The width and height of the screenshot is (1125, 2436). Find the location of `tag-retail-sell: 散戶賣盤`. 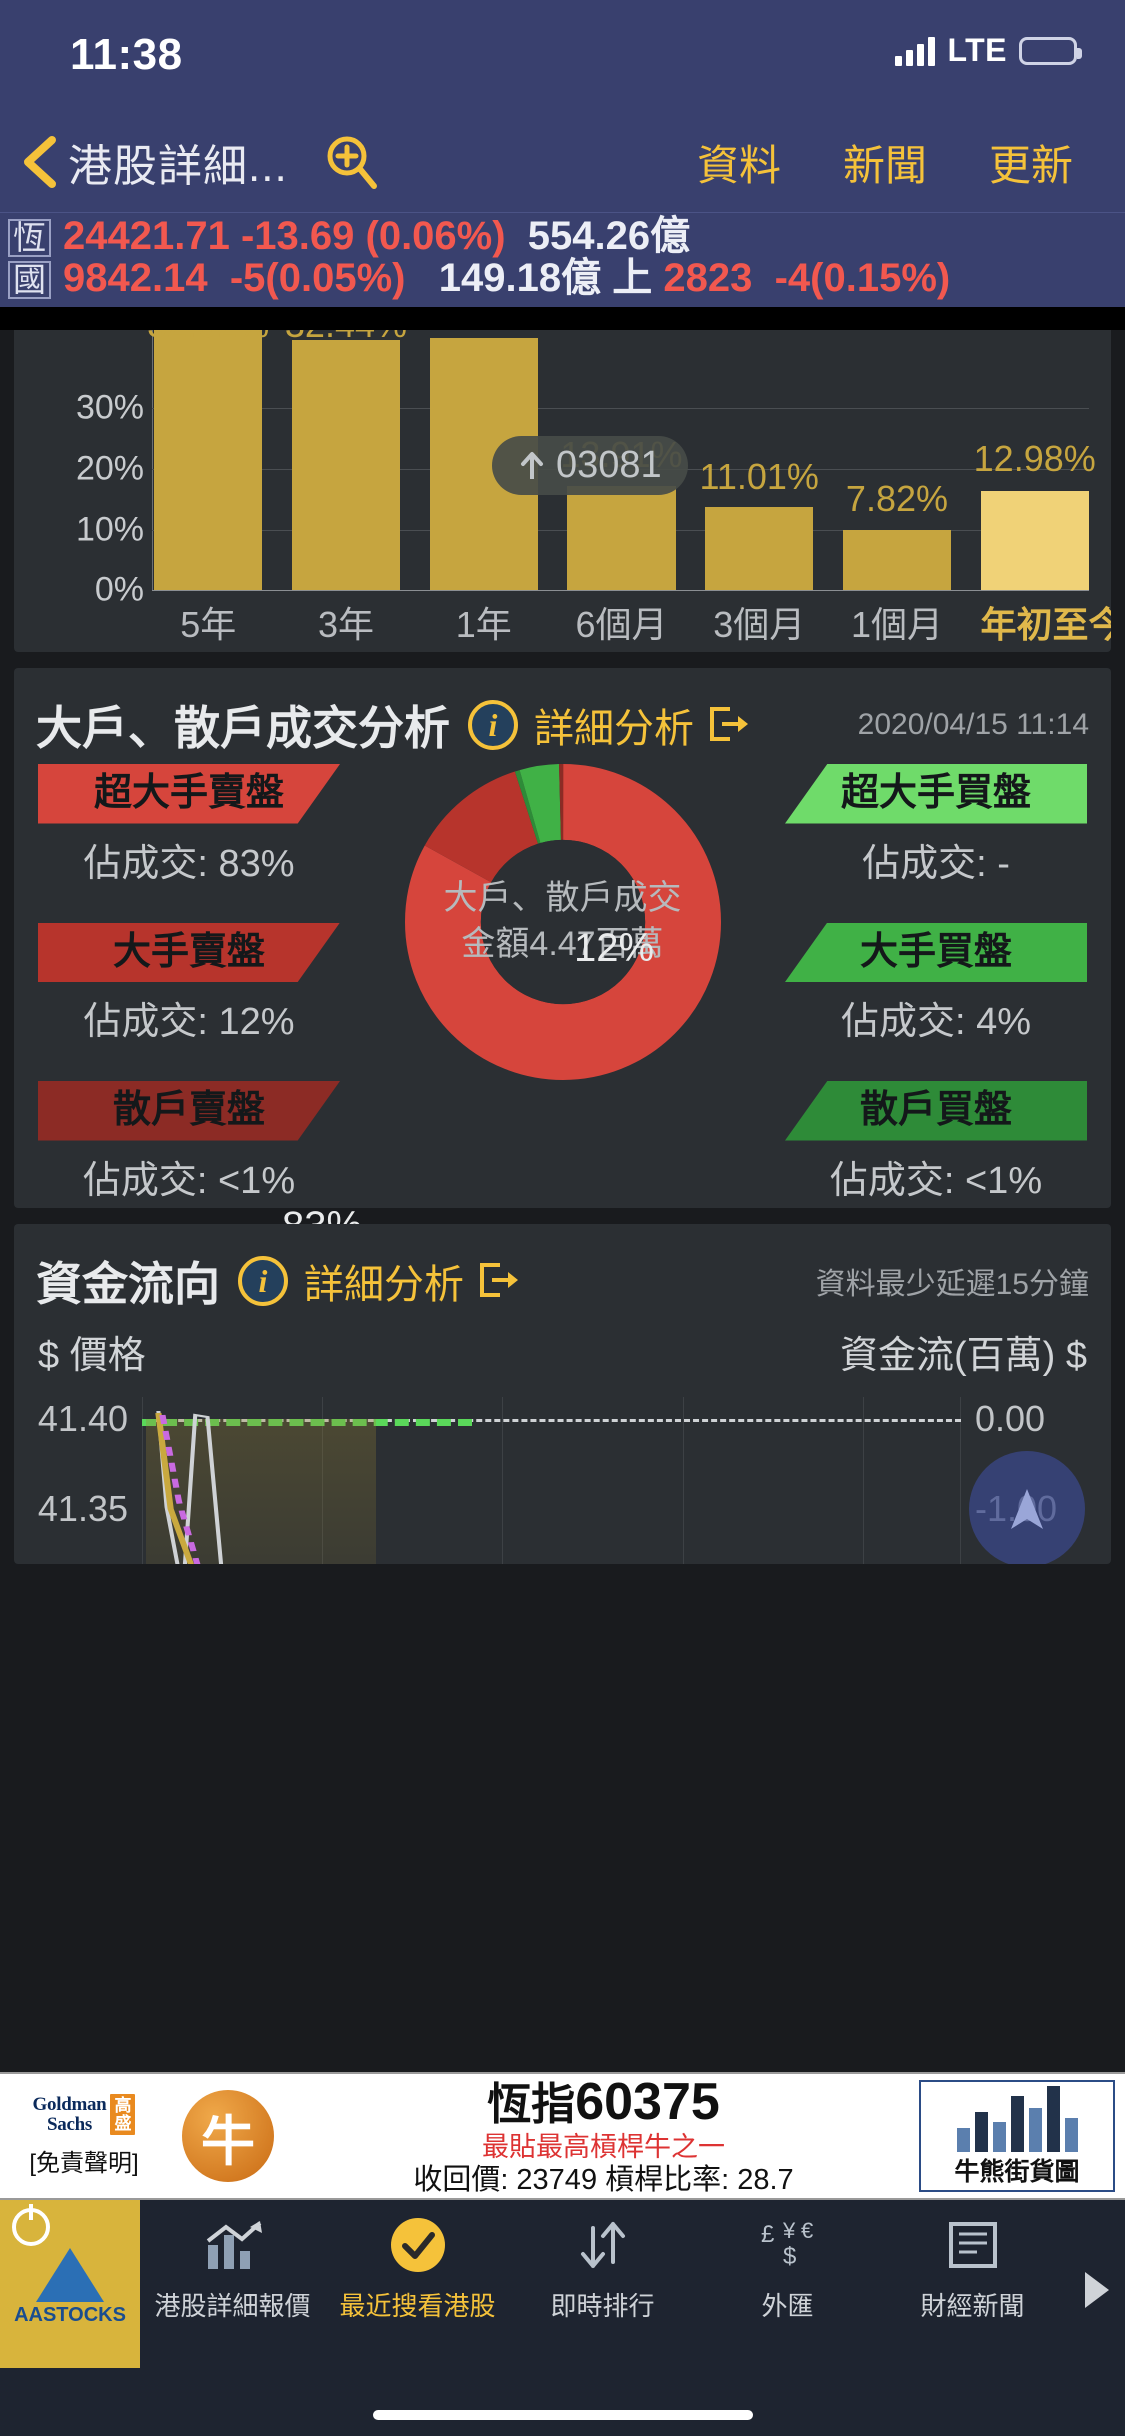

tag-retail-sell: 散戶賣盤 is located at coordinates (189, 1111).